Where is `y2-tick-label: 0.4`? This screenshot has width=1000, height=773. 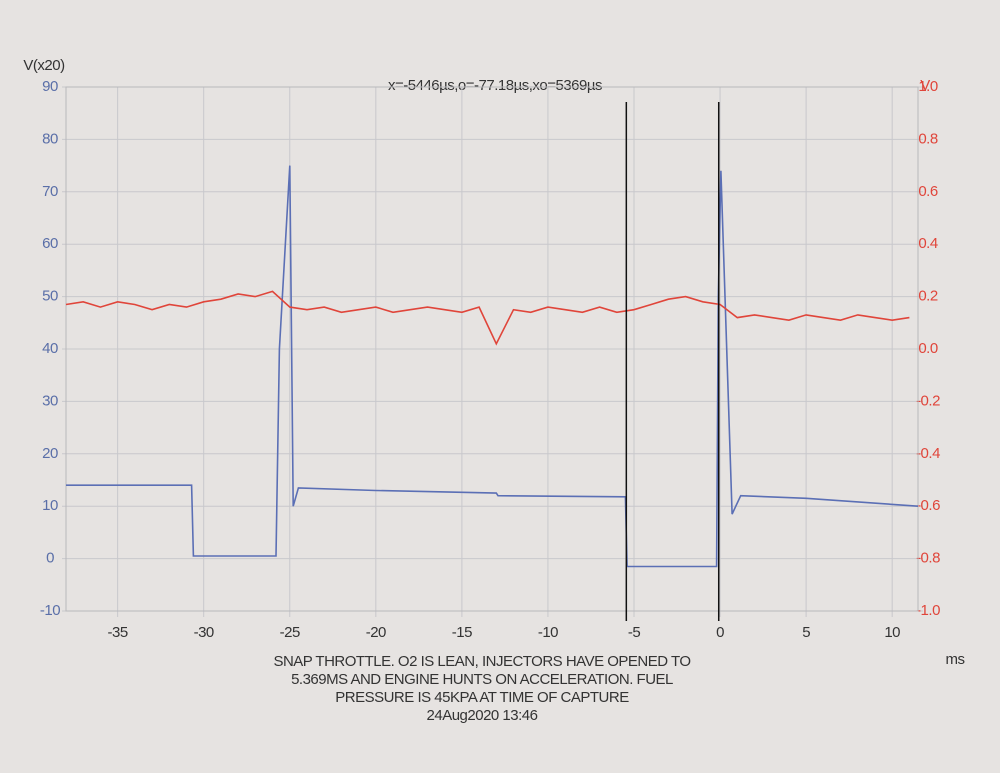
y2-tick-label: 0.4 is located at coordinates (928, 243).